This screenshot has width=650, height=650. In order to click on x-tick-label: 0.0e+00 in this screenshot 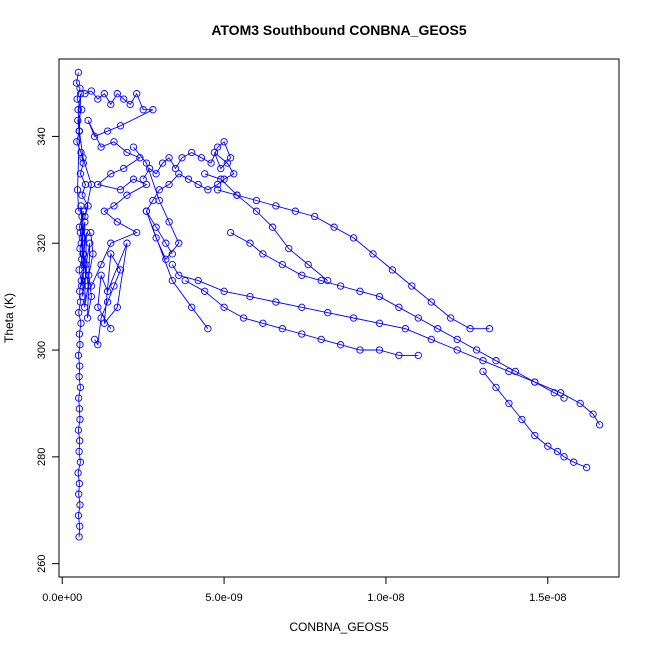, I will do `click(62, 598)`.